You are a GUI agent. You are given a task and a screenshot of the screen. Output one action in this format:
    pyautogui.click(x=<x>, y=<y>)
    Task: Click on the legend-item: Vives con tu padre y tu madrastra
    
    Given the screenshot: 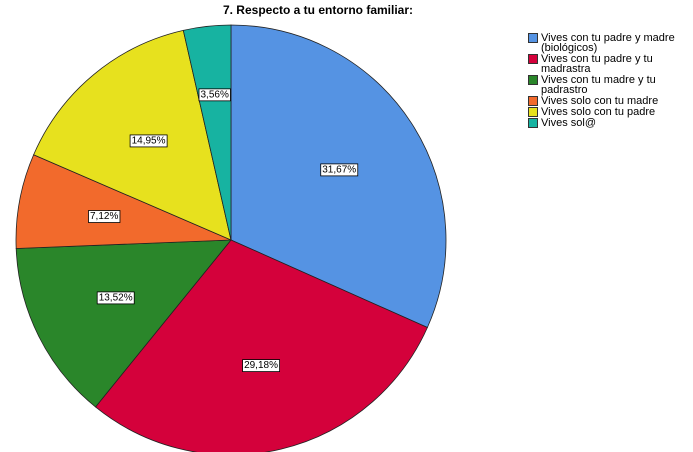 What is the action you would take?
    pyautogui.click(x=610, y=64)
    